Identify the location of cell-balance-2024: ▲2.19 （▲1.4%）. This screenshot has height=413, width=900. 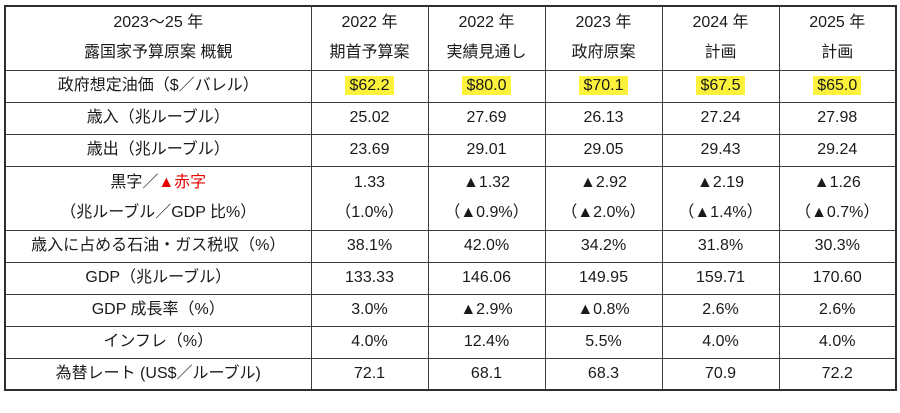
(720, 198).